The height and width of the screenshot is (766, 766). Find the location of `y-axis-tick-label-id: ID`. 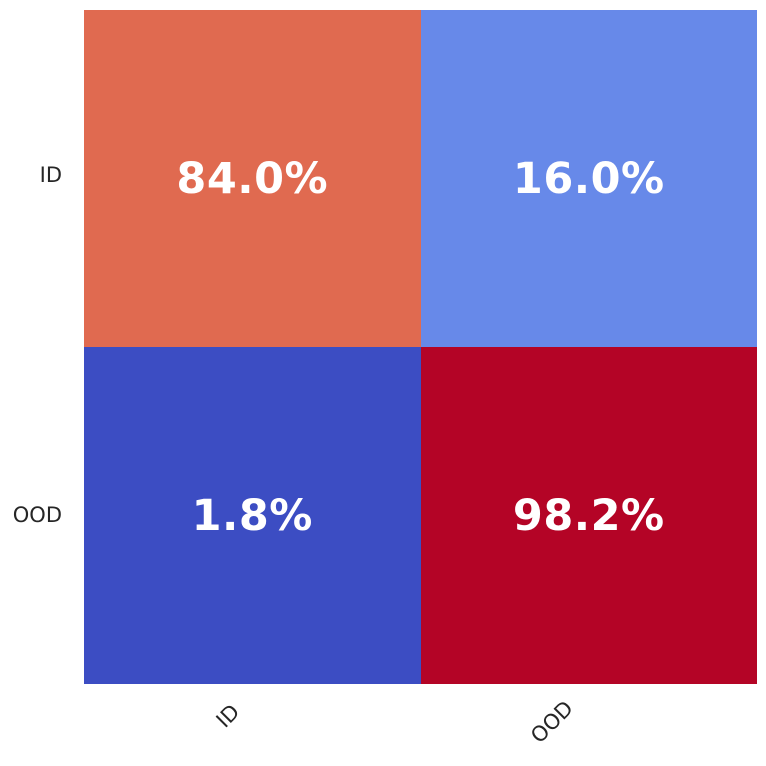

y-axis-tick-label-id: ID is located at coordinates (50, 175).